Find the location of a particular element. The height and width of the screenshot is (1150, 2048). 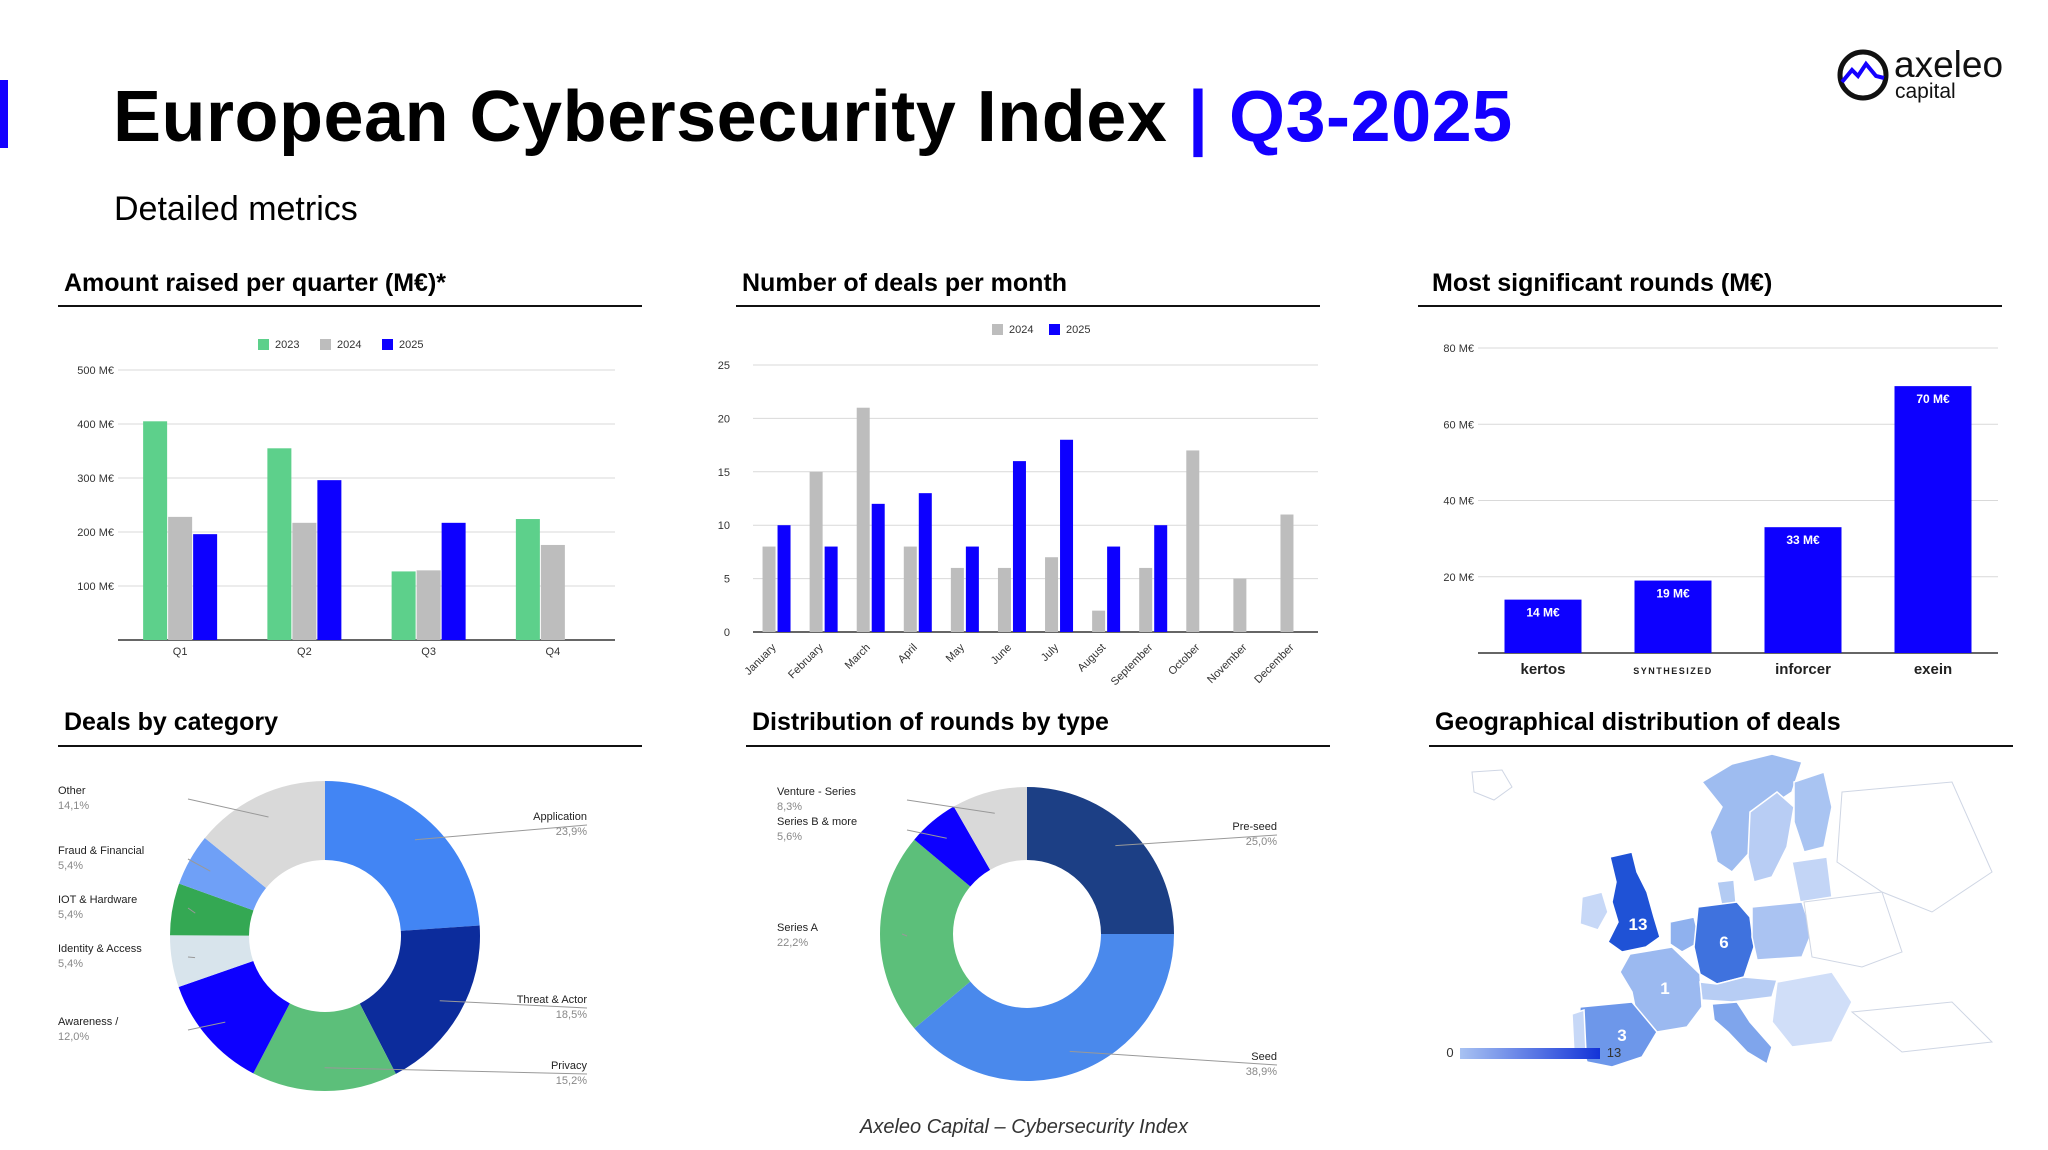

type-panel-title: Distribution of rounds by type is located at coordinates (930, 722).